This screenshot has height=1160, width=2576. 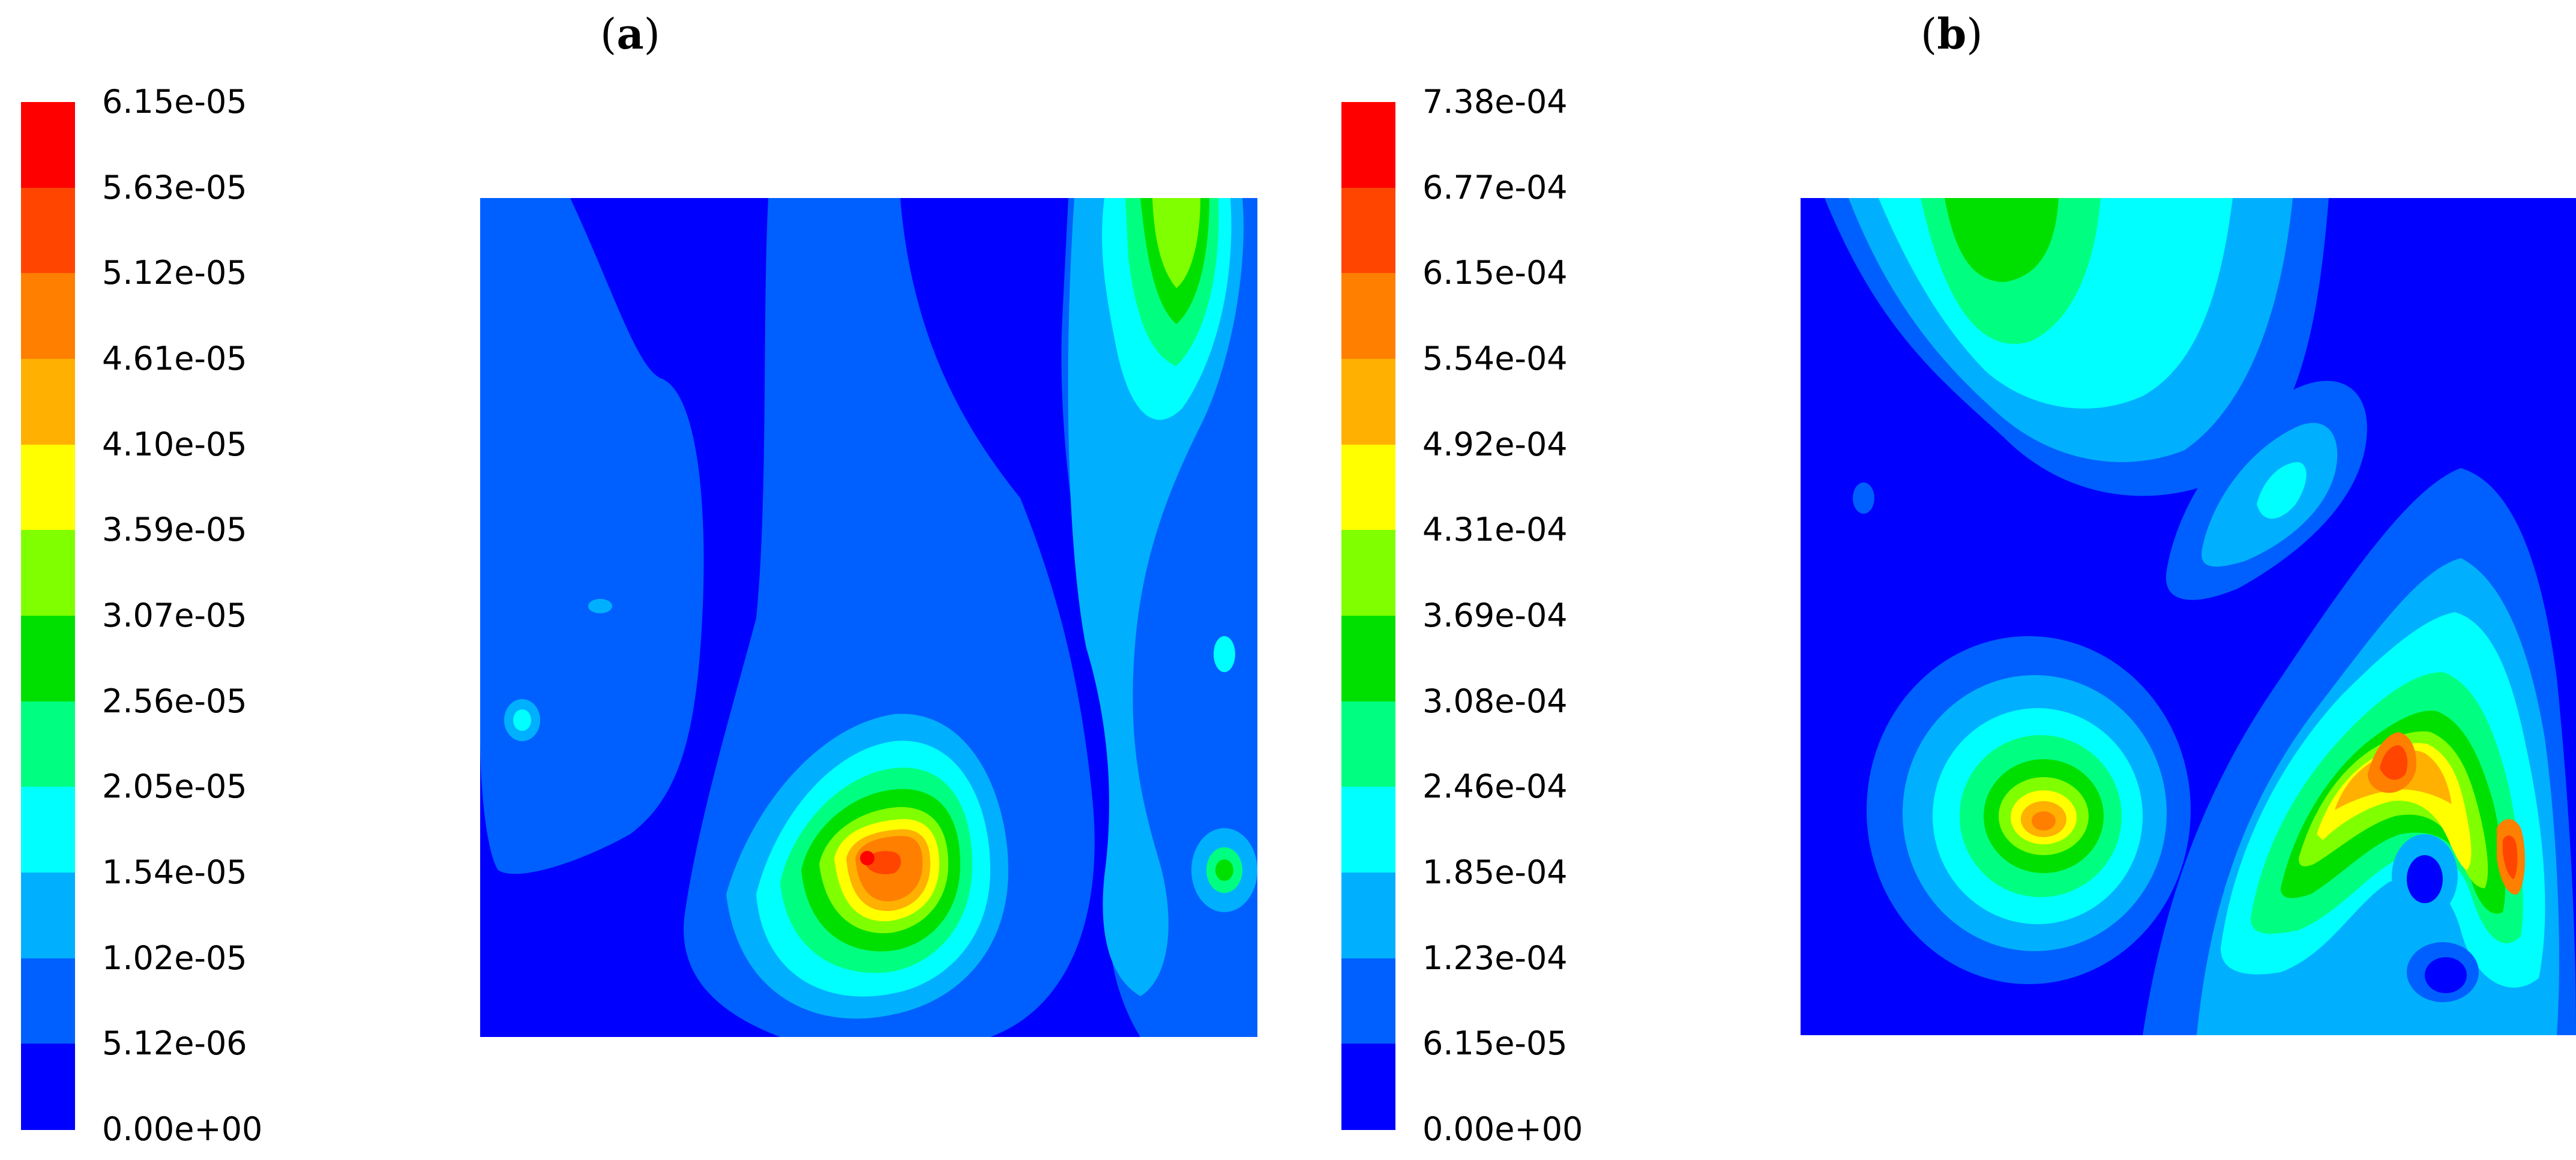 What do you see at coordinates (1495, 444) in the screenshot?
I see `colorbar-b-tick-label: 4.92e-04` at bounding box center [1495, 444].